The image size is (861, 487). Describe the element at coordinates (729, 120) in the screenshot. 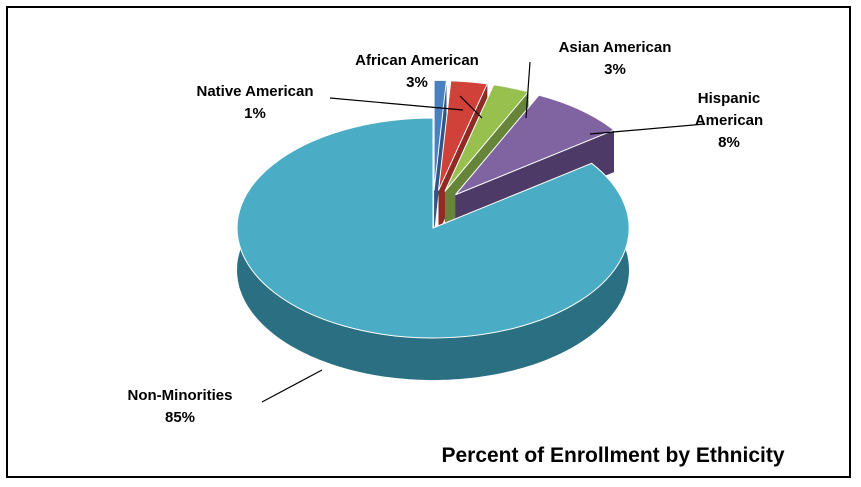

I see `data-label-hispanic-american: Hispanic American 8%` at that location.